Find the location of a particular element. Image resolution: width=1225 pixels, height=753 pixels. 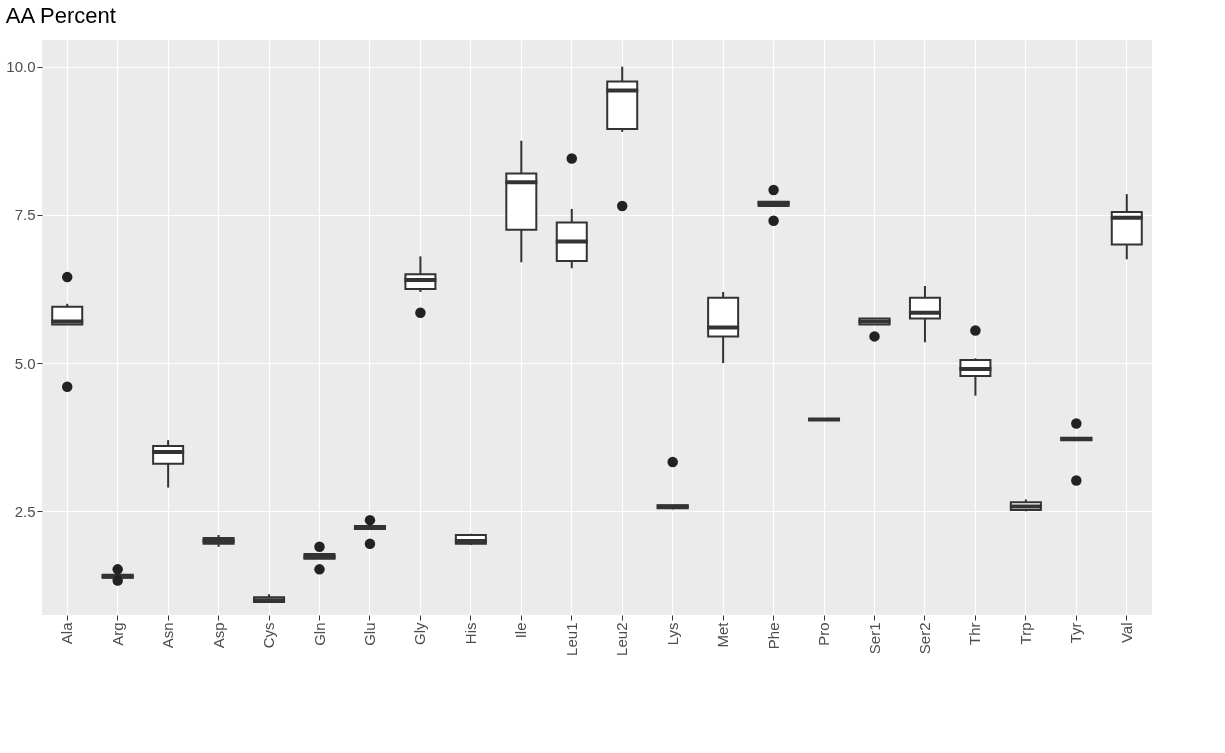

y-tick-label: 5.0 is located at coordinates (25, 363).